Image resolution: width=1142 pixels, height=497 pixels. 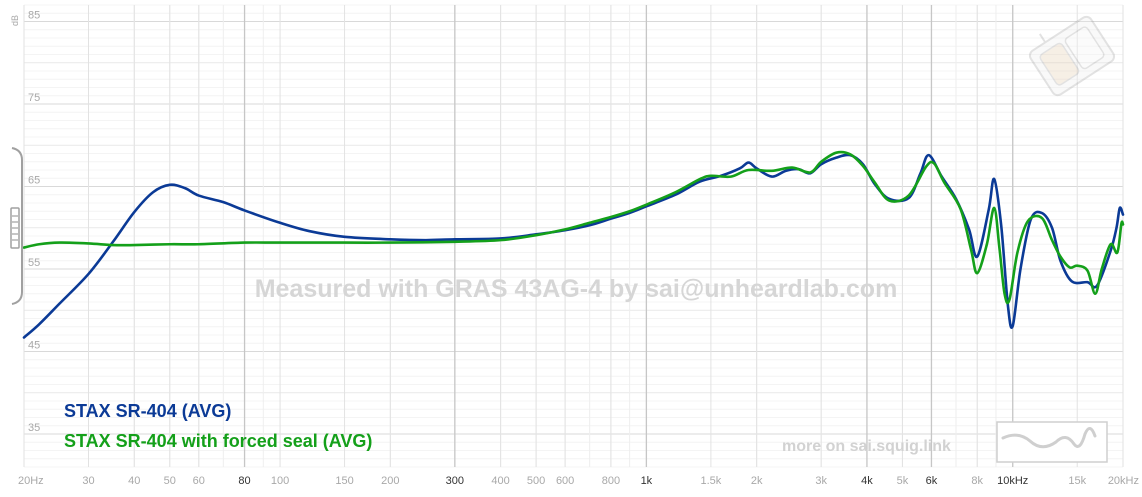 What do you see at coordinates (867, 481) in the screenshot?
I see `x-tick-label: 4k` at bounding box center [867, 481].